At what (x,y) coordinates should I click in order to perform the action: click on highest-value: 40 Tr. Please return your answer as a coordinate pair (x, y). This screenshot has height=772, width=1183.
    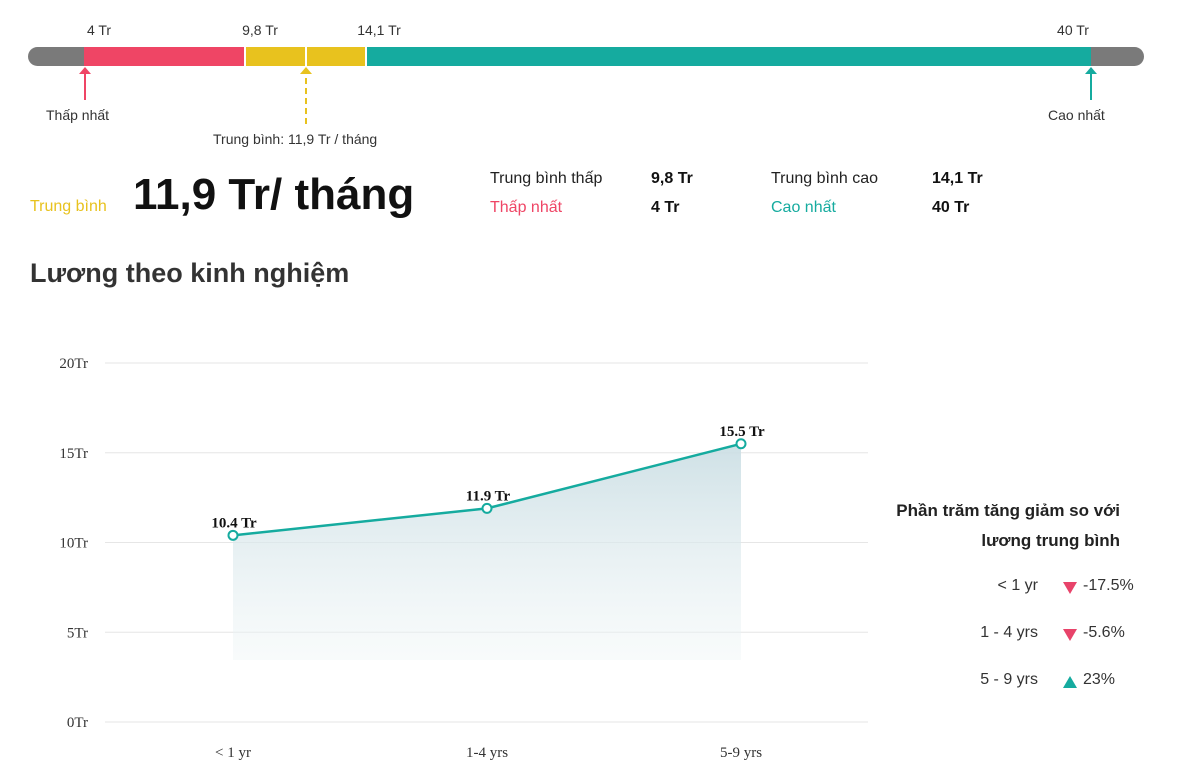
    Looking at the image, I should click on (951, 207).